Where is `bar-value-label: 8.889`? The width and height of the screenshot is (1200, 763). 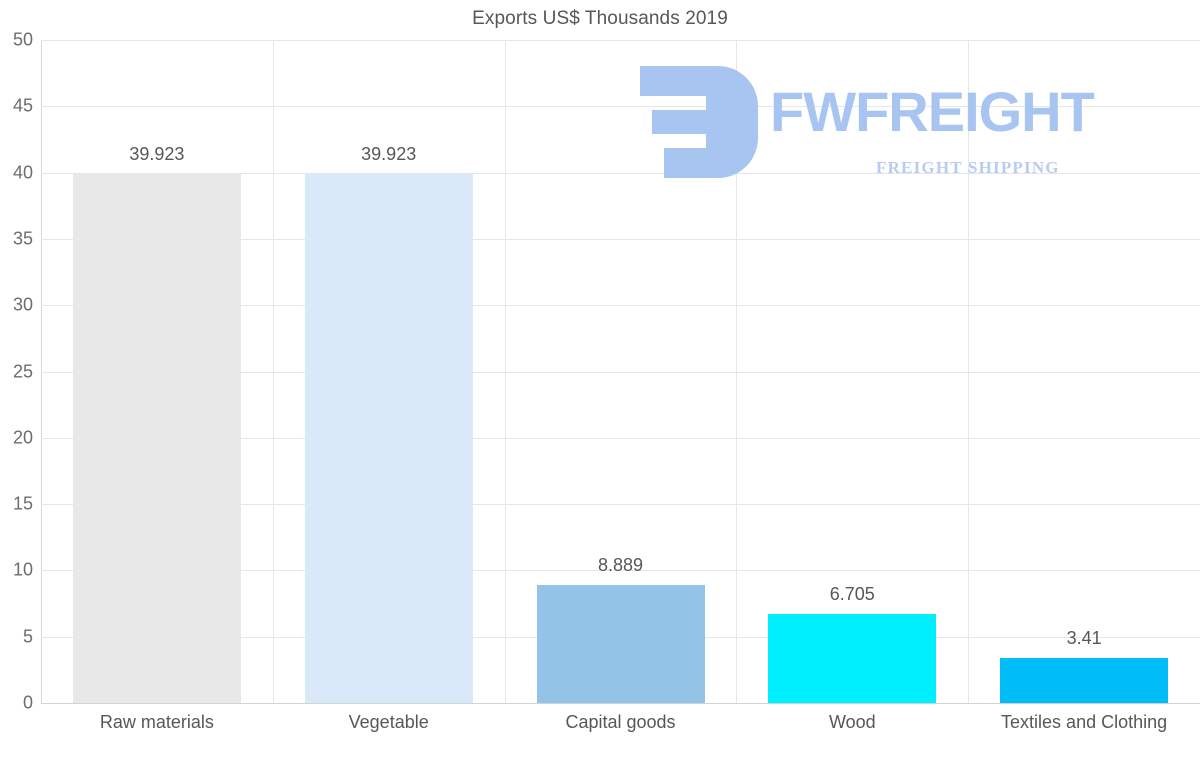 bar-value-label: 8.889 is located at coordinates (620, 565).